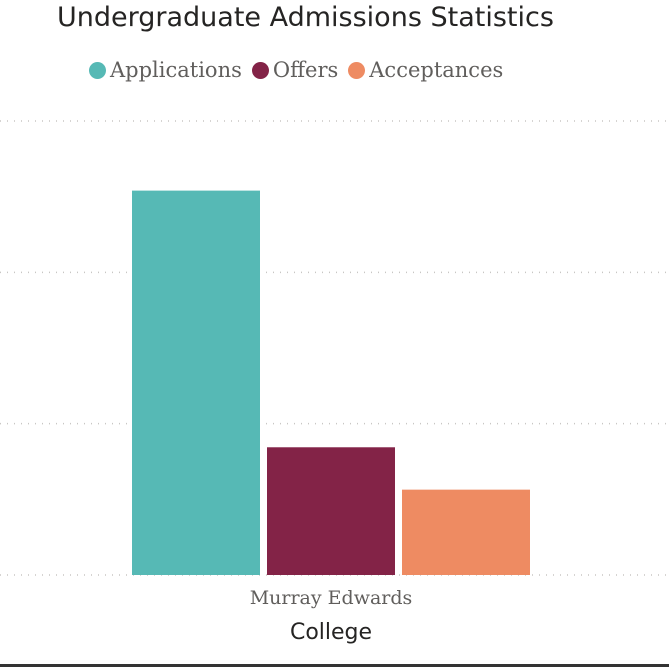 The height and width of the screenshot is (669, 669). Describe the element at coordinates (176, 70) in the screenshot. I see `legend-label-applications: Applications` at that location.